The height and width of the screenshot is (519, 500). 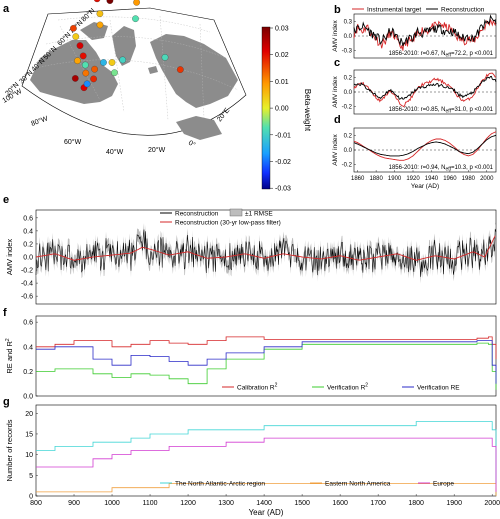 What do you see at coordinates (376, 179) in the screenshot?
I see `panel_d-xtick-label-1: 1880` at bounding box center [376, 179].